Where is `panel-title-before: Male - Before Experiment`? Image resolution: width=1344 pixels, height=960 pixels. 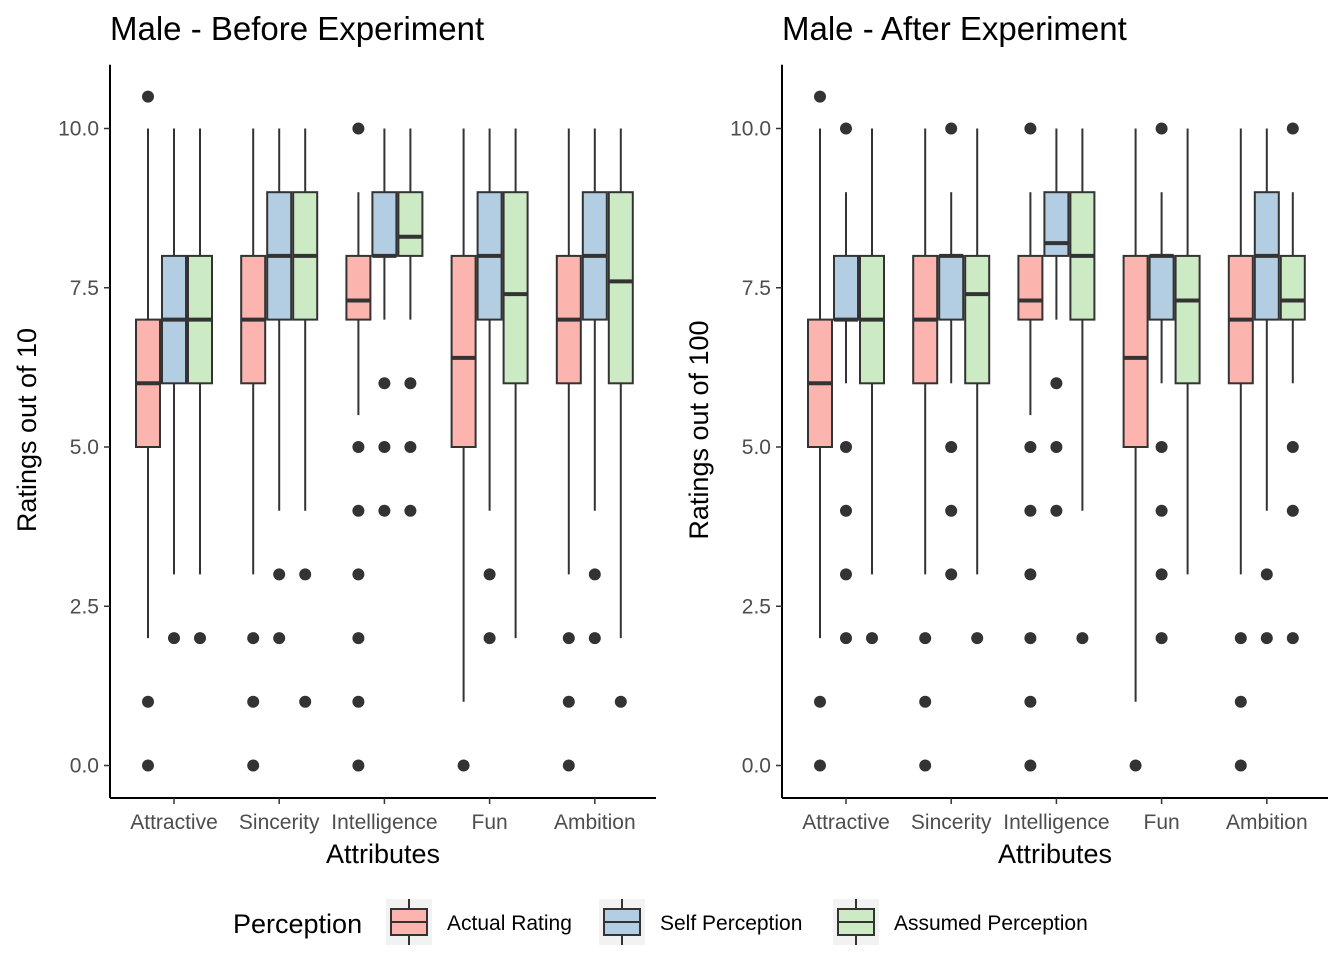
panel-title-before: Male - Before Experiment is located at coordinates (297, 28).